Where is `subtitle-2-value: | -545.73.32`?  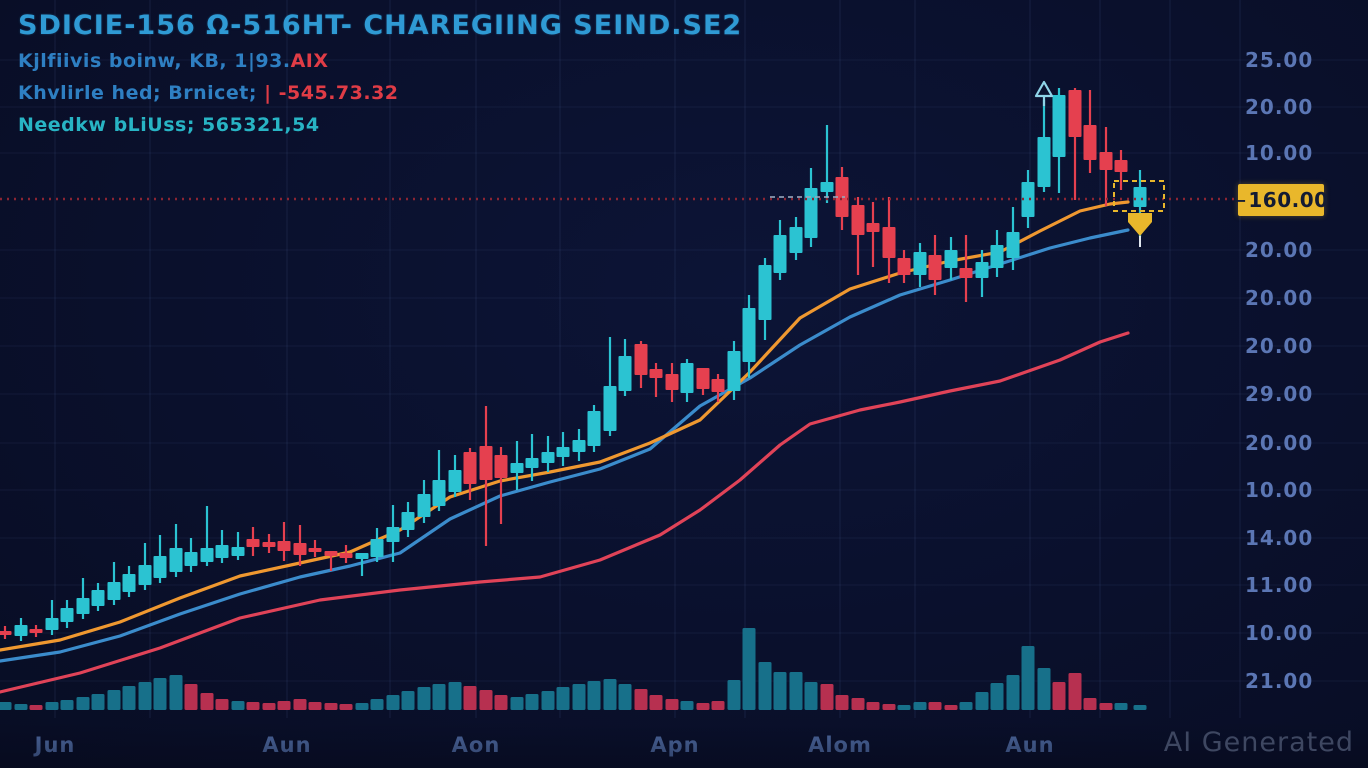
subtitle-2-value: | -545.73.32 is located at coordinates (328, 93).